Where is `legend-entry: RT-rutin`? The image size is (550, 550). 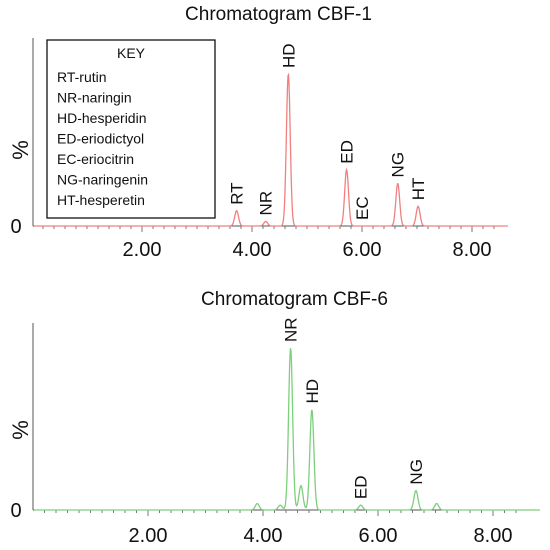 legend-entry: RT-rutin is located at coordinates (82, 77).